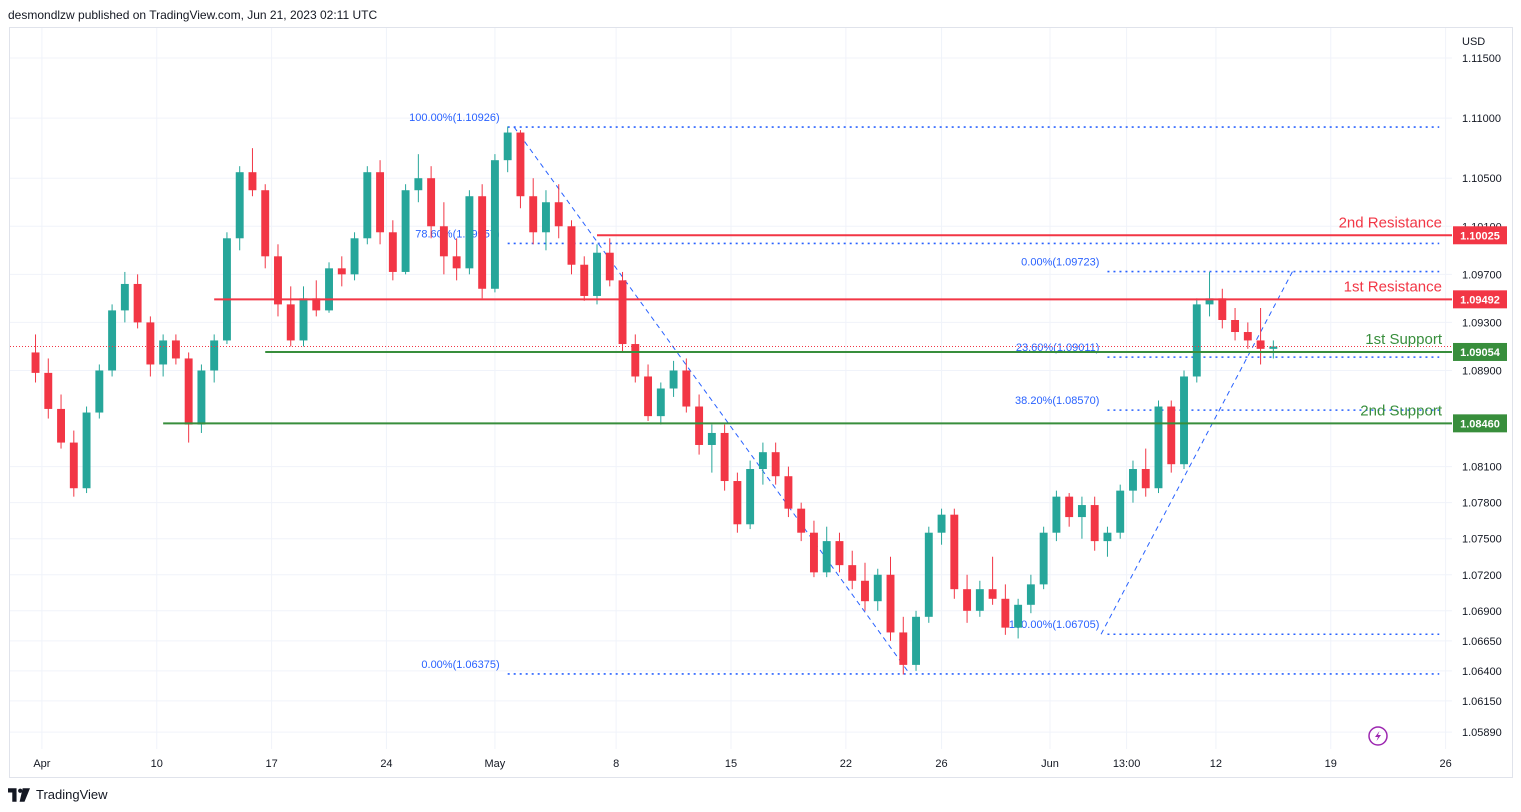  What do you see at coordinates (271, 764) in the screenshot?
I see `time-tick-label: 17` at bounding box center [271, 764].